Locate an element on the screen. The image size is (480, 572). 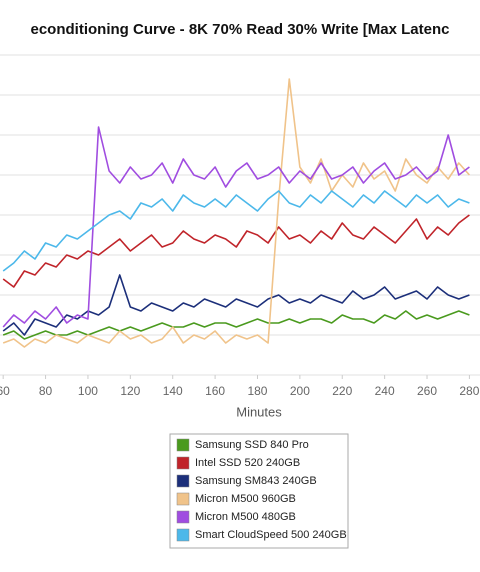
legend-label: Micron M500 960GB is located at coordinates (245, 499).